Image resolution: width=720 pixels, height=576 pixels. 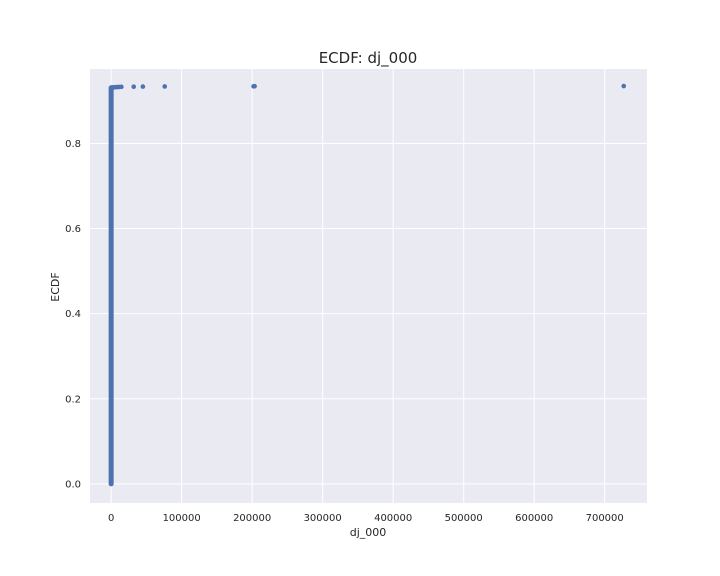 What do you see at coordinates (73, 399) in the screenshot?
I see `y-tick-label: 0.2` at bounding box center [73, 399].